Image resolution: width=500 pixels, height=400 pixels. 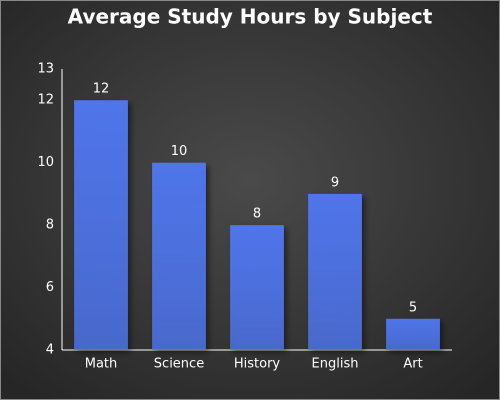 I want to click on y-tick-label: 8, so click(x=50, y=225).